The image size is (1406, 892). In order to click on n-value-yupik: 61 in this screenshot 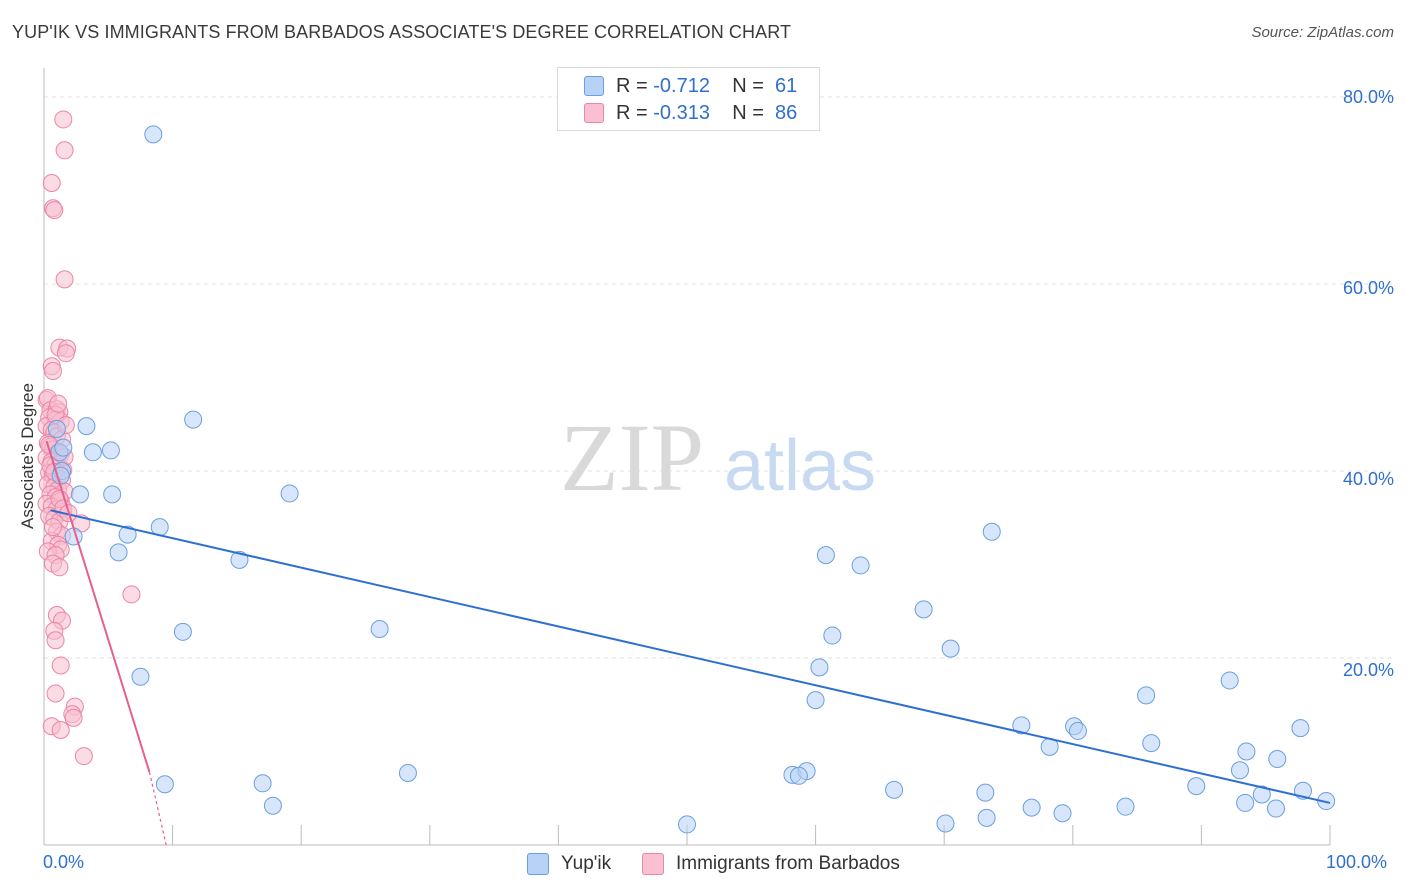, I will do `click(786, 85)`.